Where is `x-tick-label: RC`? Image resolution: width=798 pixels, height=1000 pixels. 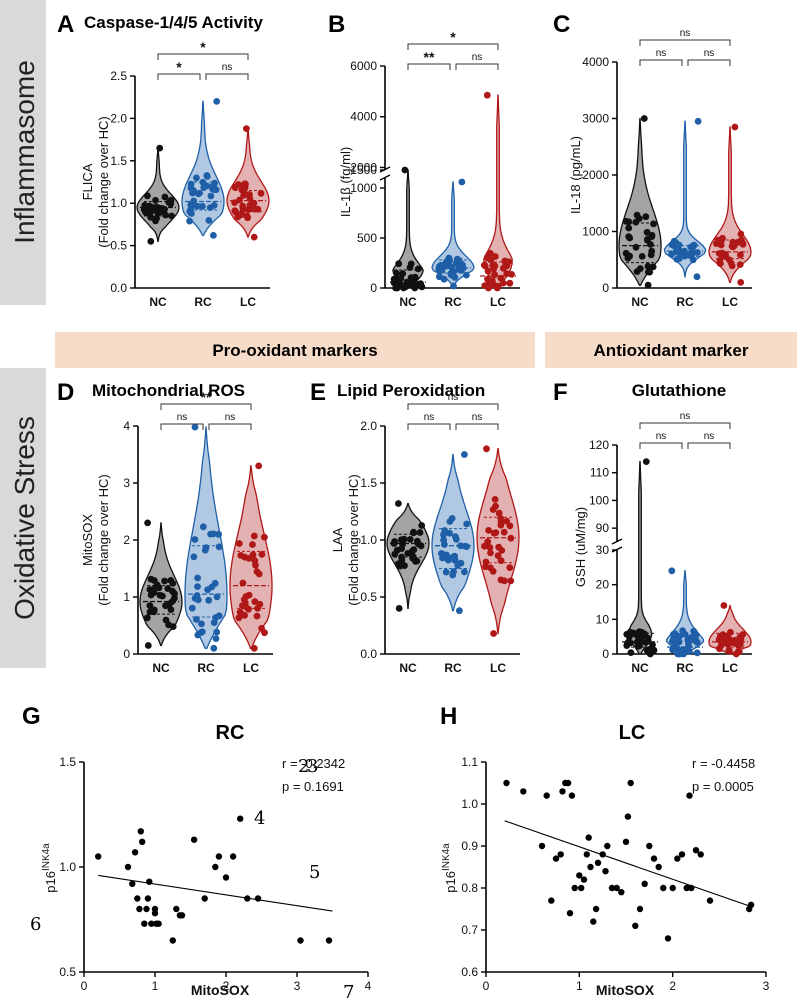 x-tick-label: RC is located at coordinates (685, 302).